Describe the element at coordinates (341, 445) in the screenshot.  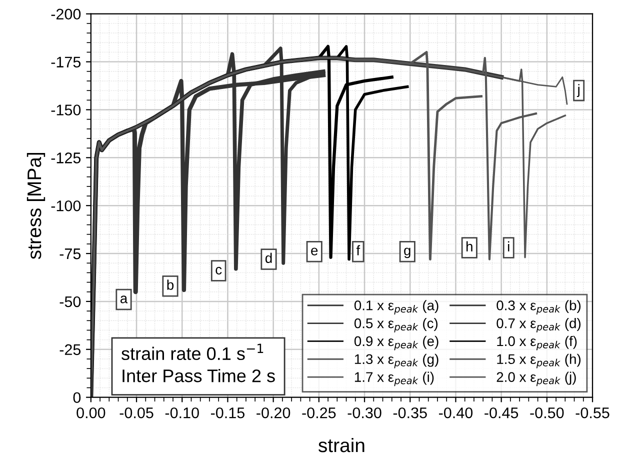
I see `x-axis-title: strain` at that location.